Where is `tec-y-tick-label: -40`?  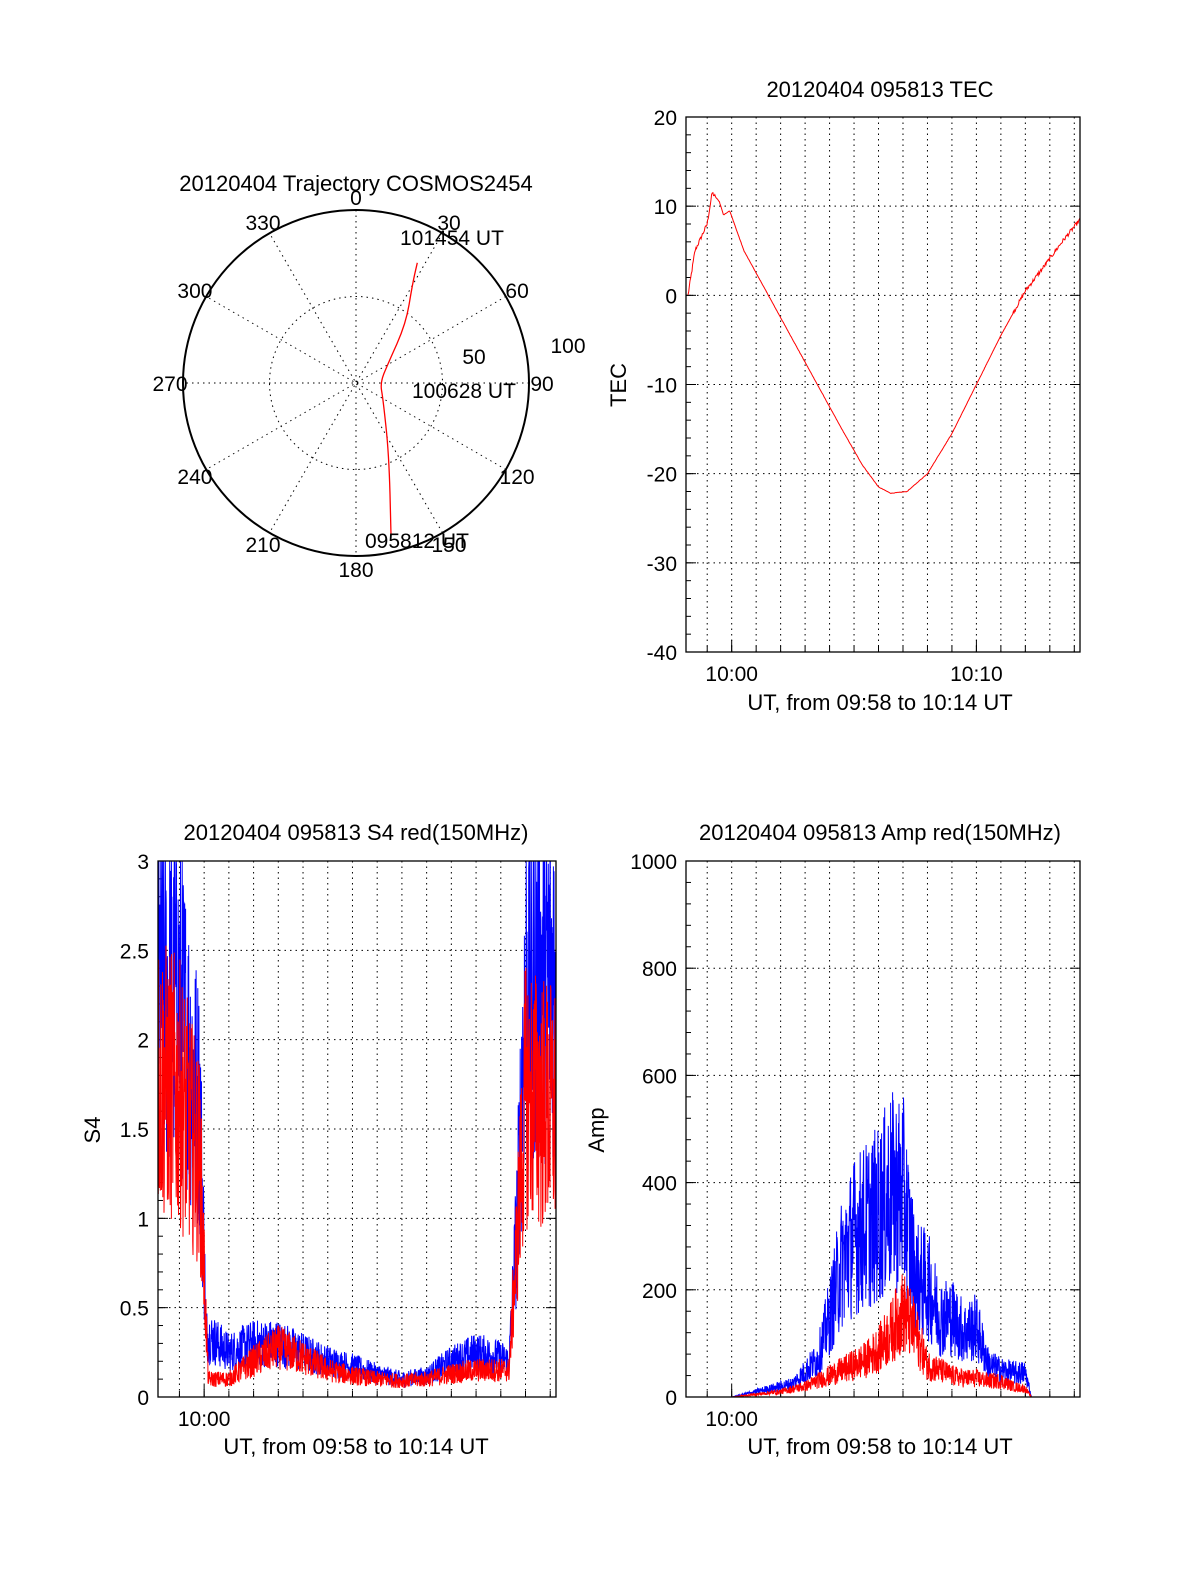
tec-y-tick-label: -40 is located at coordinates (662, 653).